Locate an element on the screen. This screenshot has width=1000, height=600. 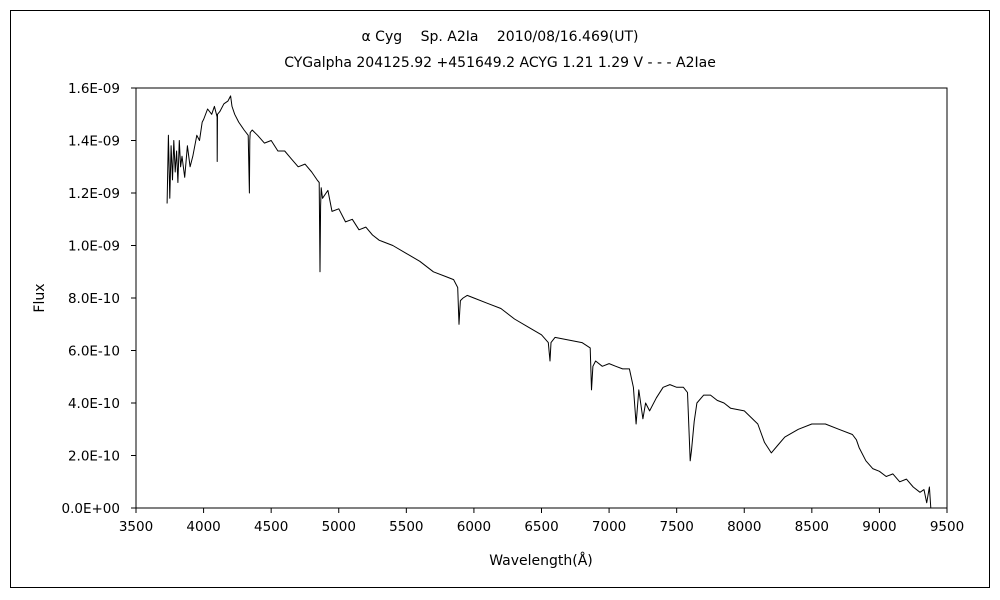
y-tick-label: 1.6E-09 is located at coordinates (94, 89).